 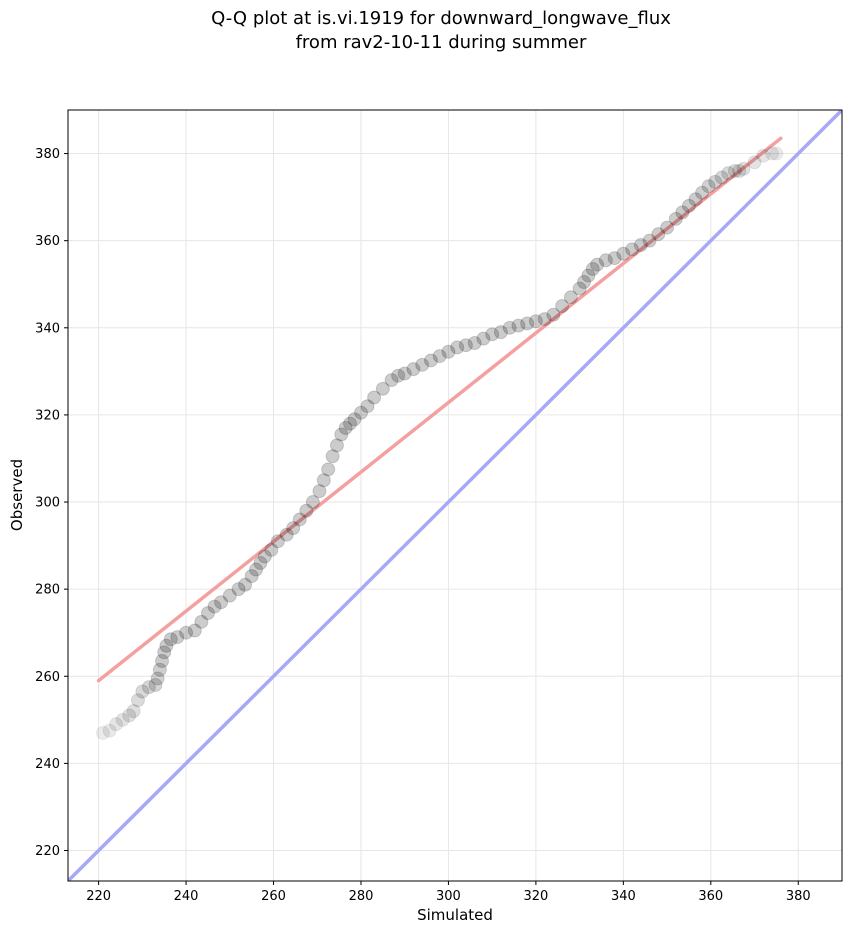 What do you see at coordinates (535, 896) in the screenshot?
I see `x-tick-label: 320` at bounding box center [535, 896].